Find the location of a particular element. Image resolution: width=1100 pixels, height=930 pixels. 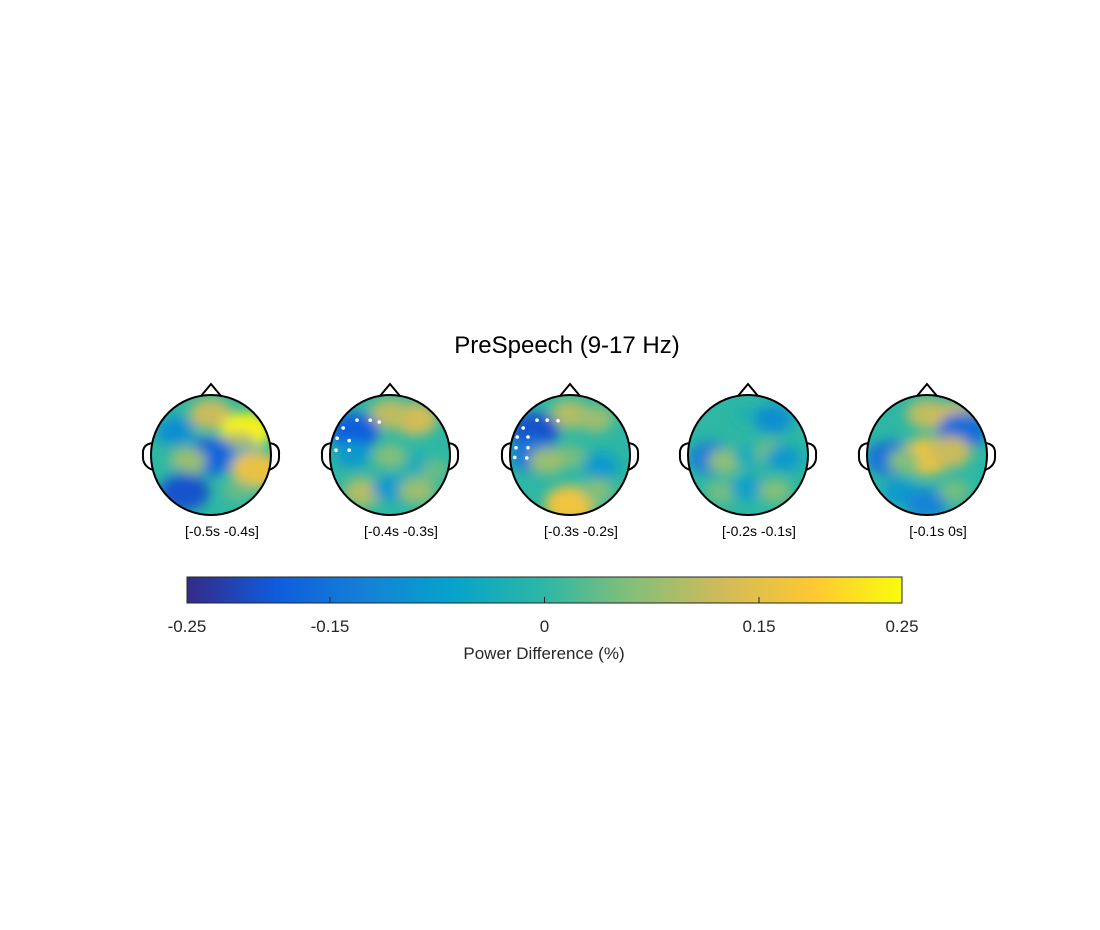

time-window-label: [-0.2s -0.1s] is located at coordinates (759, 531).